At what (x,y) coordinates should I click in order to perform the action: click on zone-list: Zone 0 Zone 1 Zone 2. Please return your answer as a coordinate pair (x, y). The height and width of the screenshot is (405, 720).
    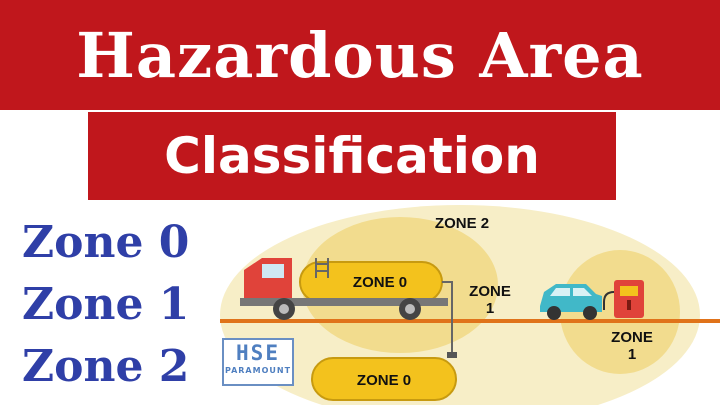
    Looking at the image, I should click on (122, 305).